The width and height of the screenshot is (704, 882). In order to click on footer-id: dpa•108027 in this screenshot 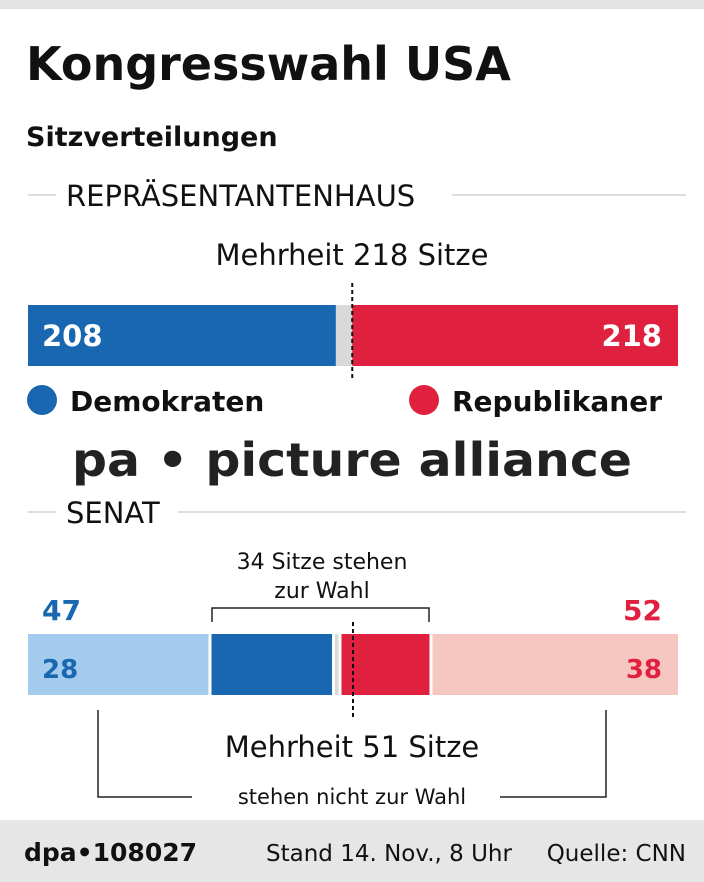, I will do `click(110, 852)`.